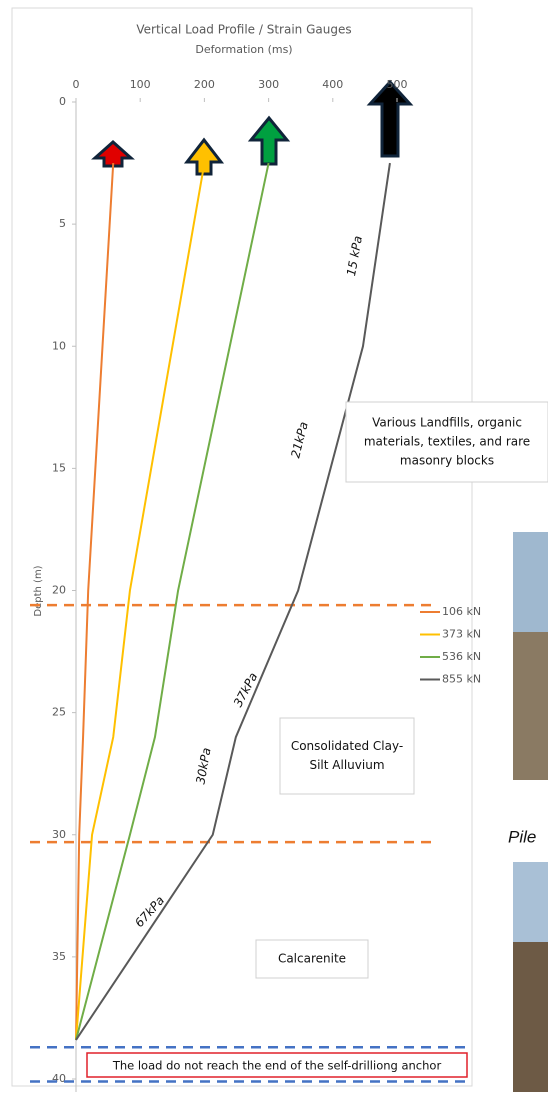 This screenshot has height=1097, width=548. I want to click on arrows, so click(252, 127).